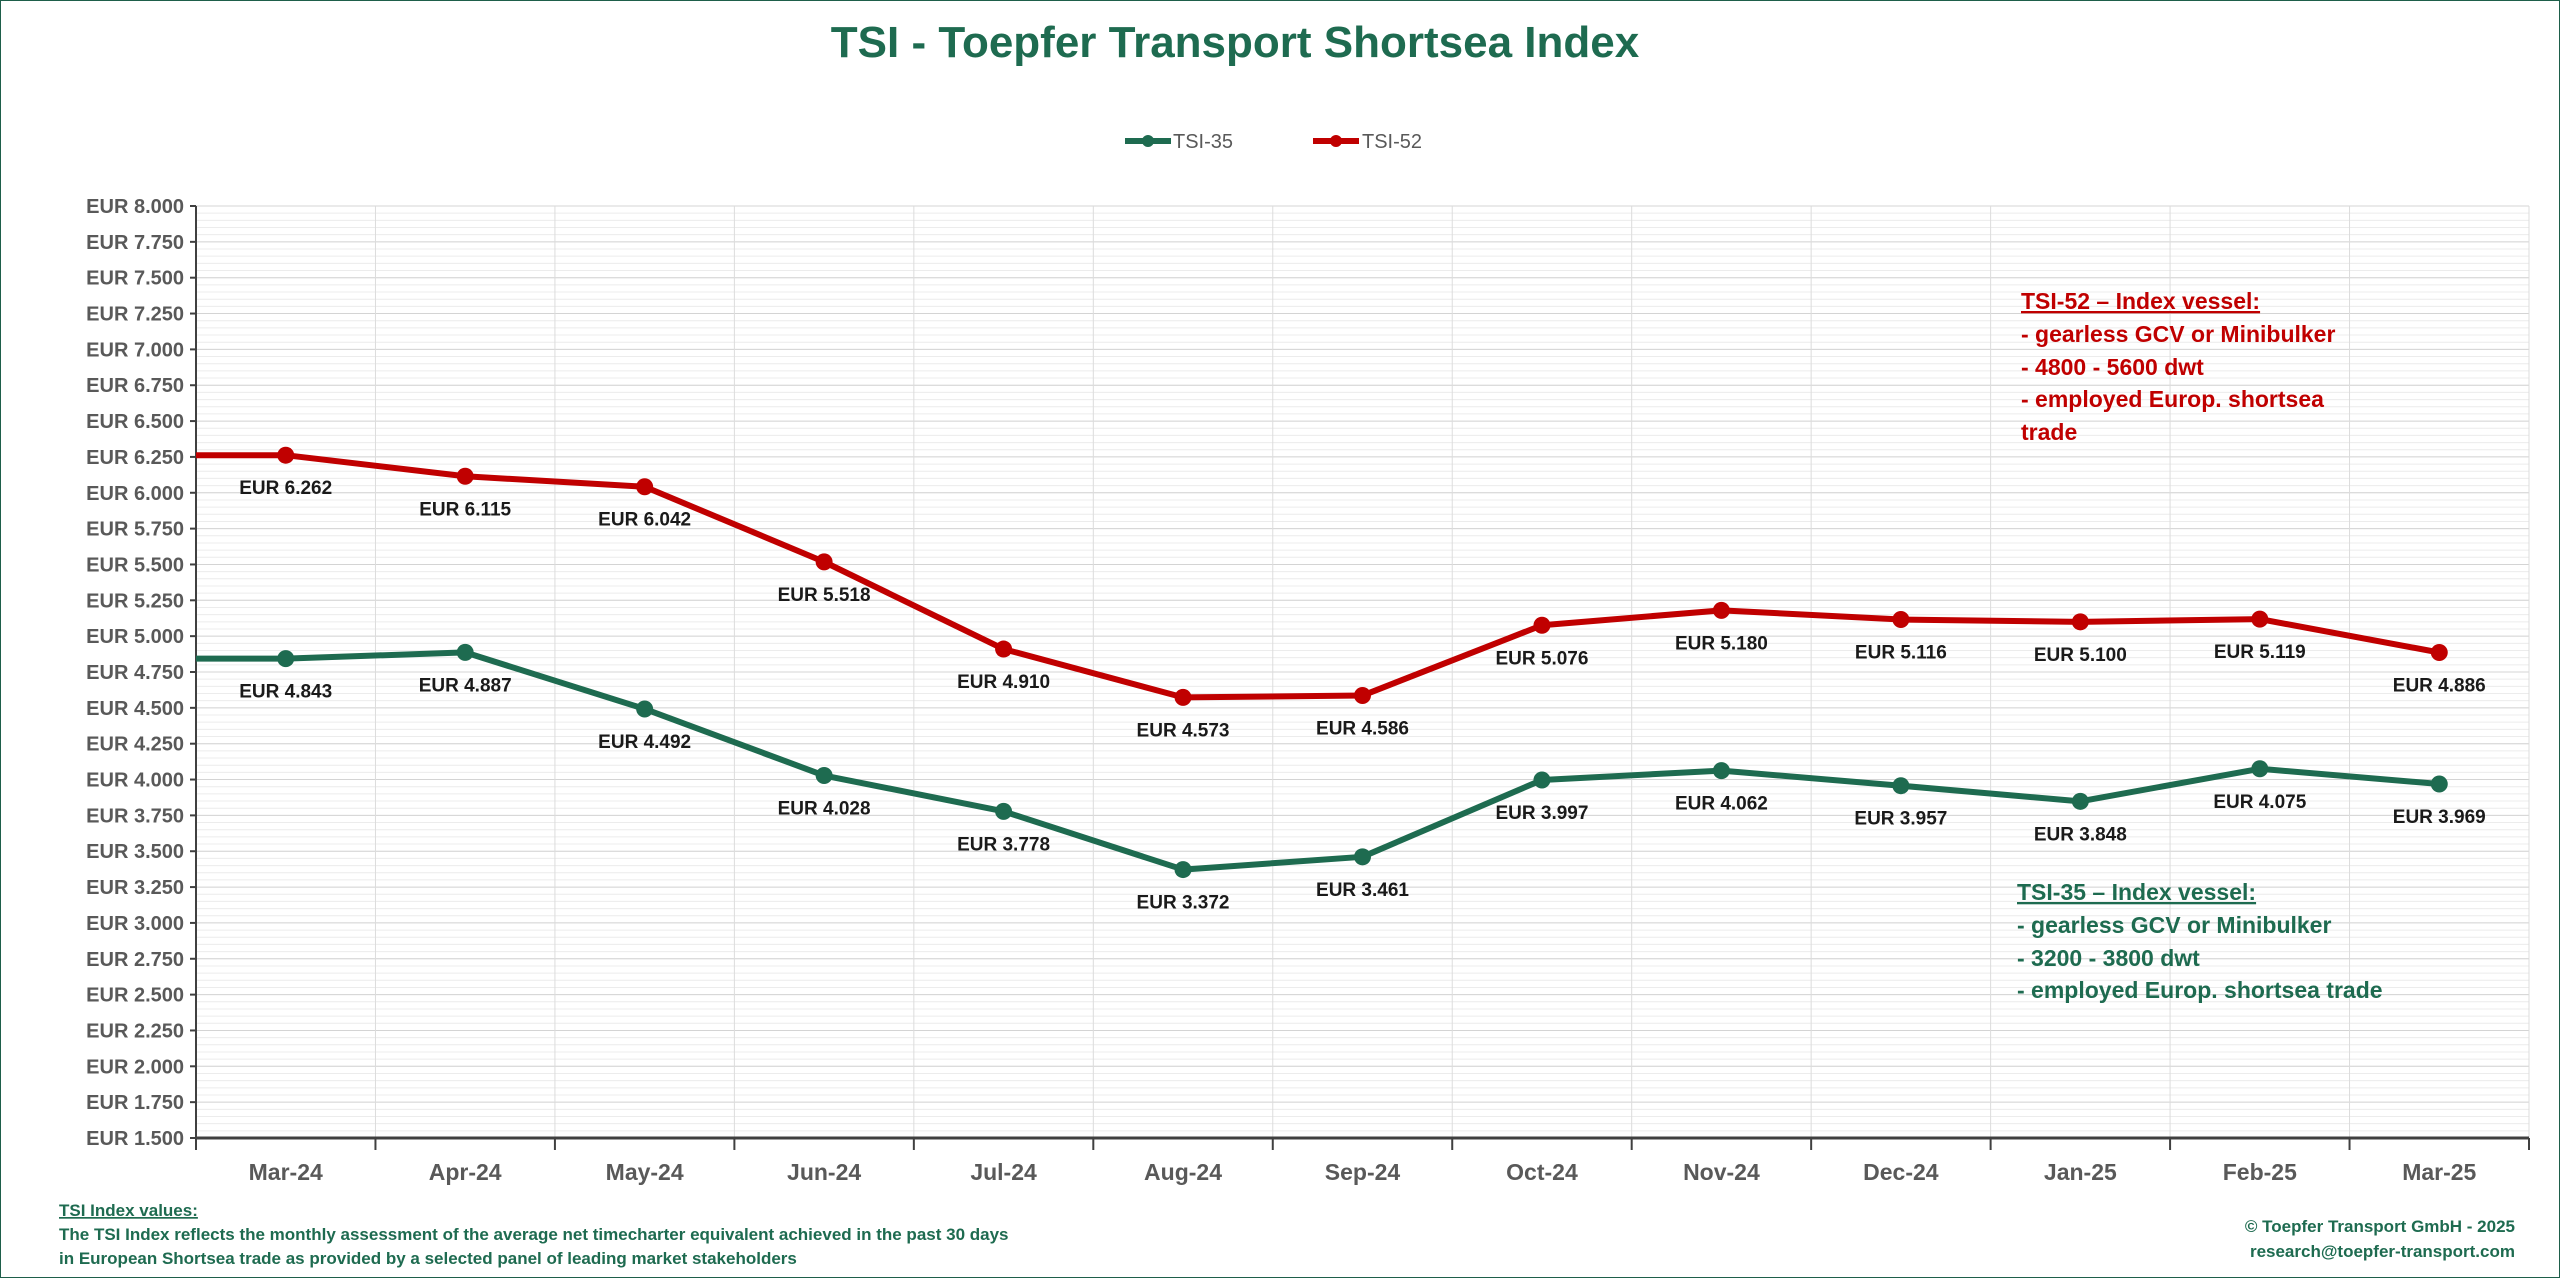  What do you see at coordinates (1541, 813) in the screenshot?
I see `data-label-tsi35: EUR 3.997` at bounding box center [1541, 813].